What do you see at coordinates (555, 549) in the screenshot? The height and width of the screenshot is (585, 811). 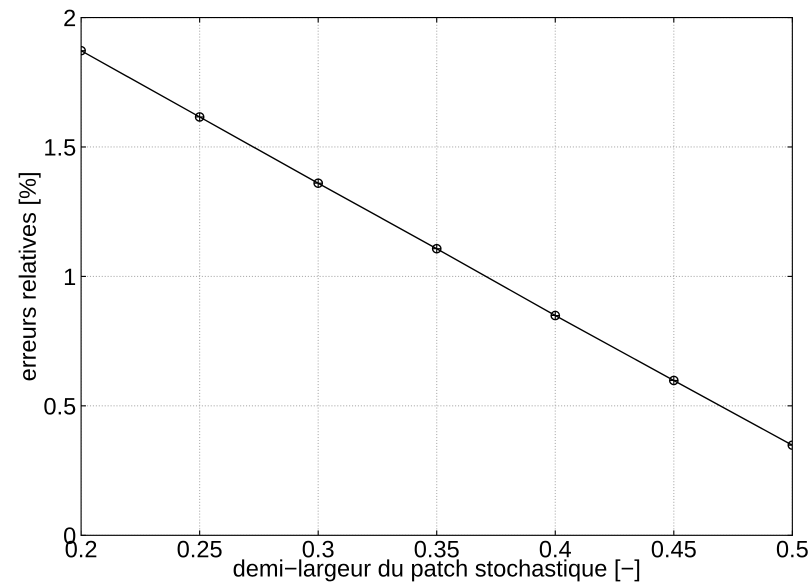 I see `x-tick-label: 0.4` at bounding box center [555, 549].